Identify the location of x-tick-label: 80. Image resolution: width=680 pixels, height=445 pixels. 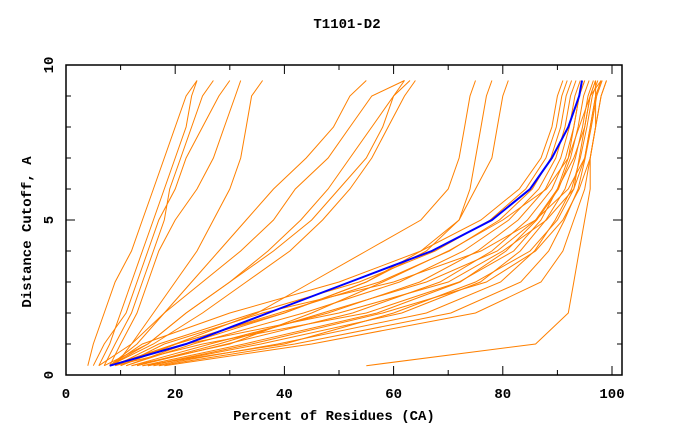
(502, 395).